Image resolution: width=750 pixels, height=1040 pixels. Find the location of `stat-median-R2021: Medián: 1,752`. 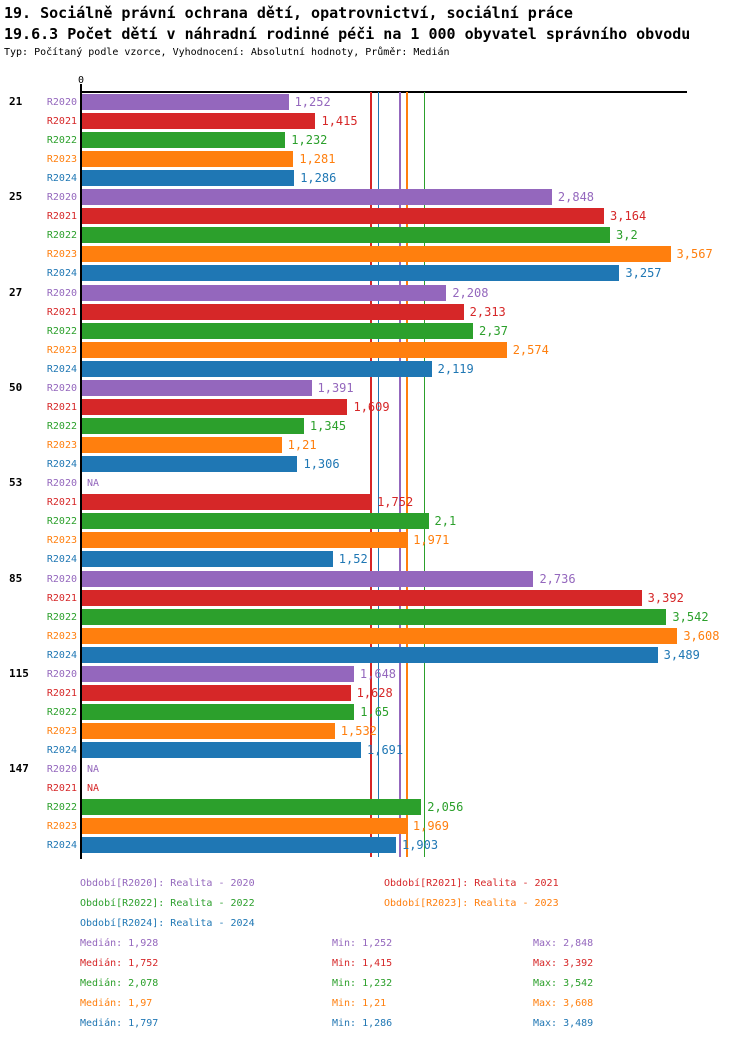

stat-median-R2021: Medián: 1,752 is located at coordinates (119, 963).